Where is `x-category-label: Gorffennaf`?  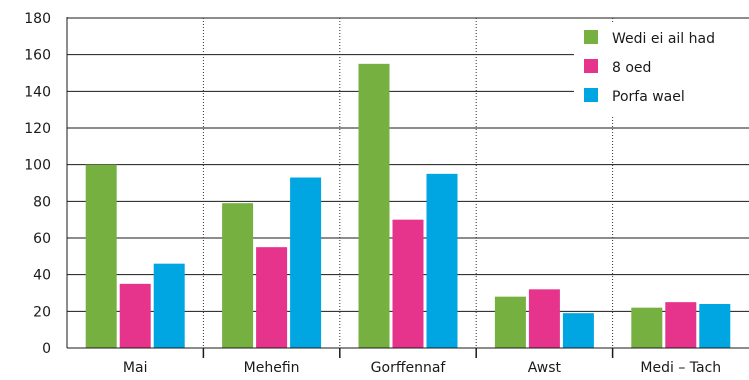
x-category-label: Gorffennaf is located at coordinates (409, 368).